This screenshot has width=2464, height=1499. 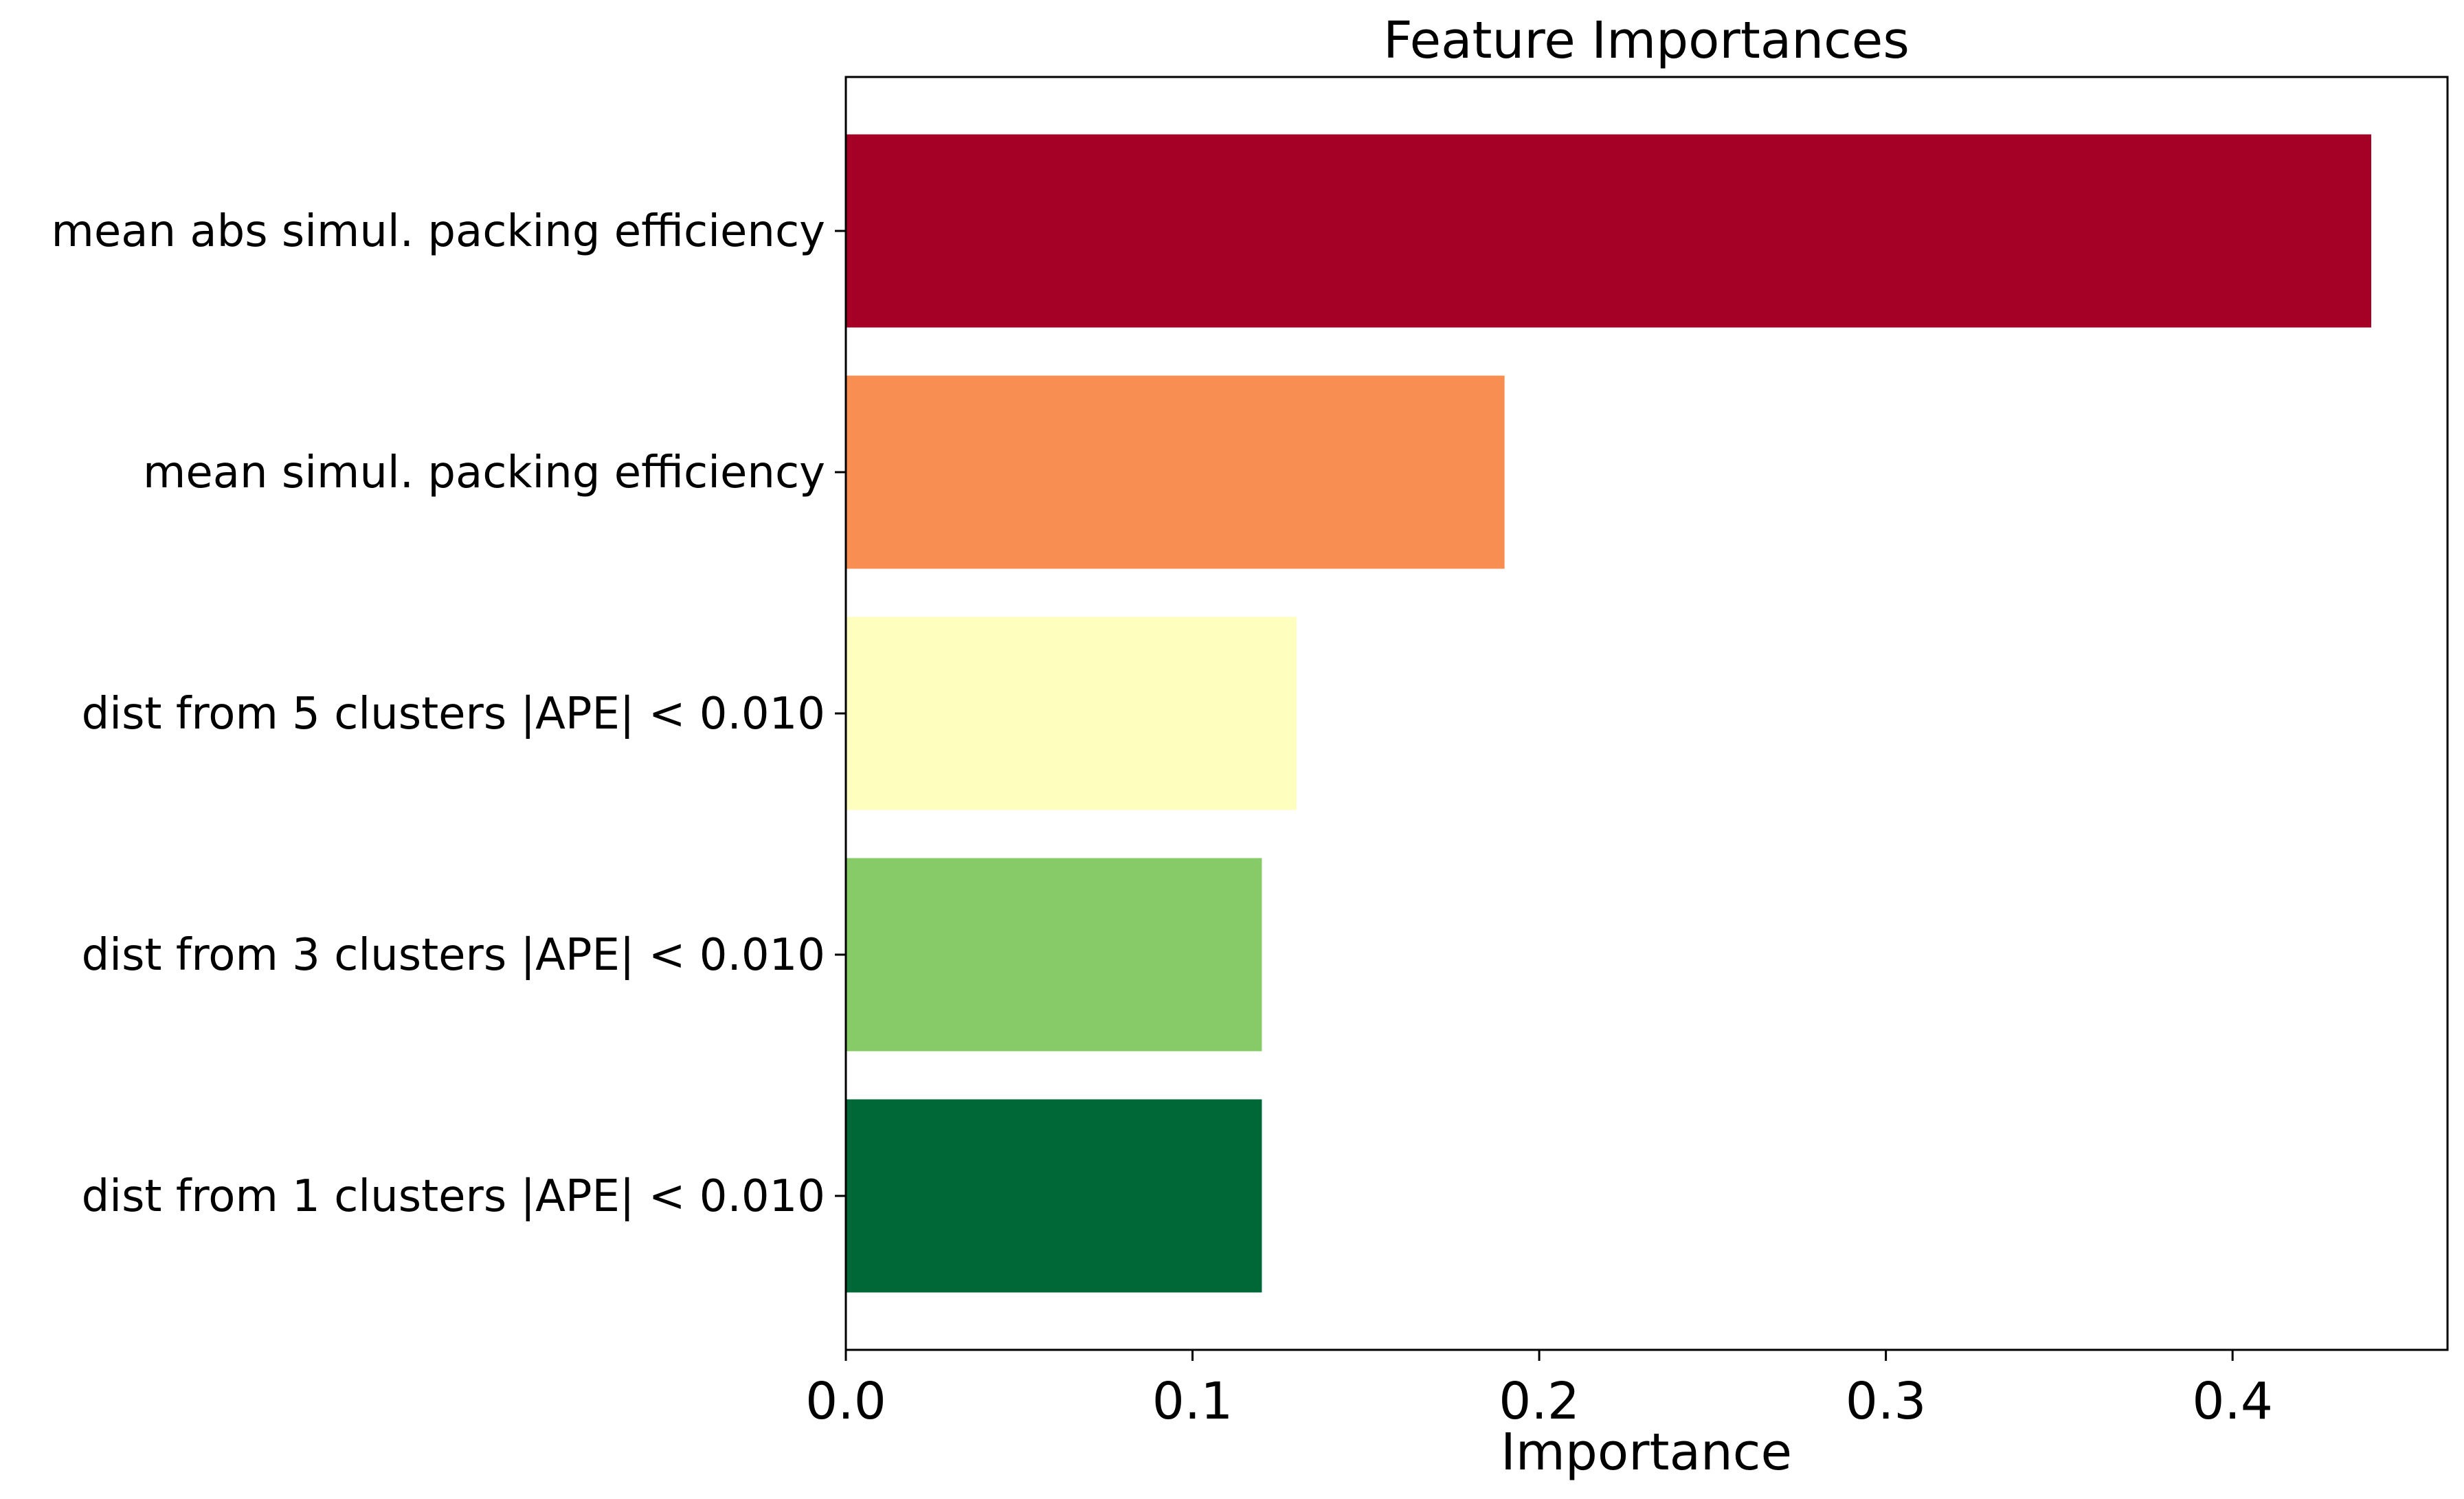 What do you see at coordinates (2232, 1401) in the screenshot?
I see `x-tick-label: 0.4` at bounding box center [2232, 1401].